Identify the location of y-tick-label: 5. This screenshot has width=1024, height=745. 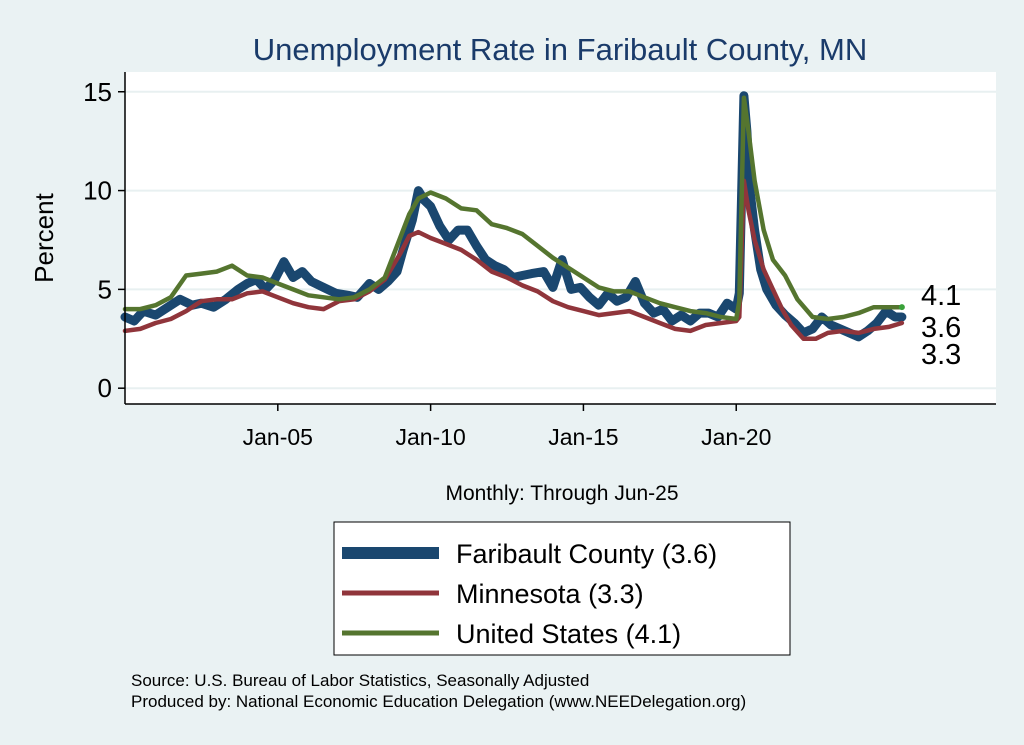
(105, 289).